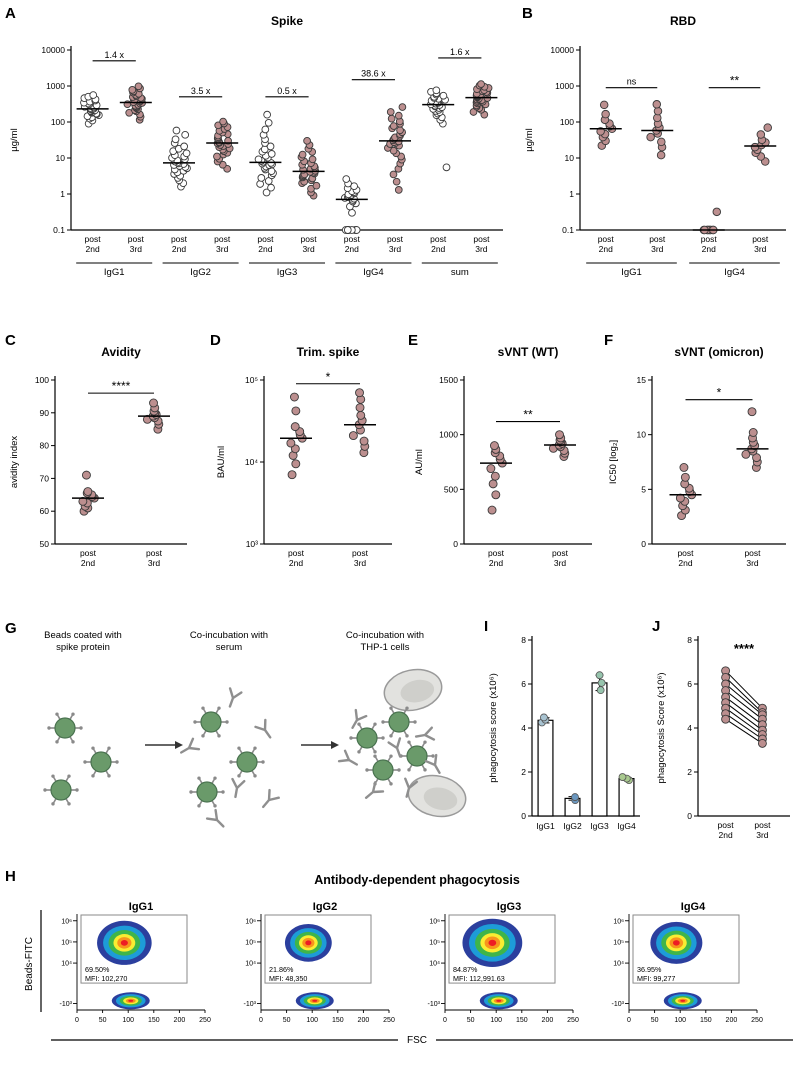 This screenshot has height=1067, width=800. I want to click on y-tick-label: 500, so click(451, 489).